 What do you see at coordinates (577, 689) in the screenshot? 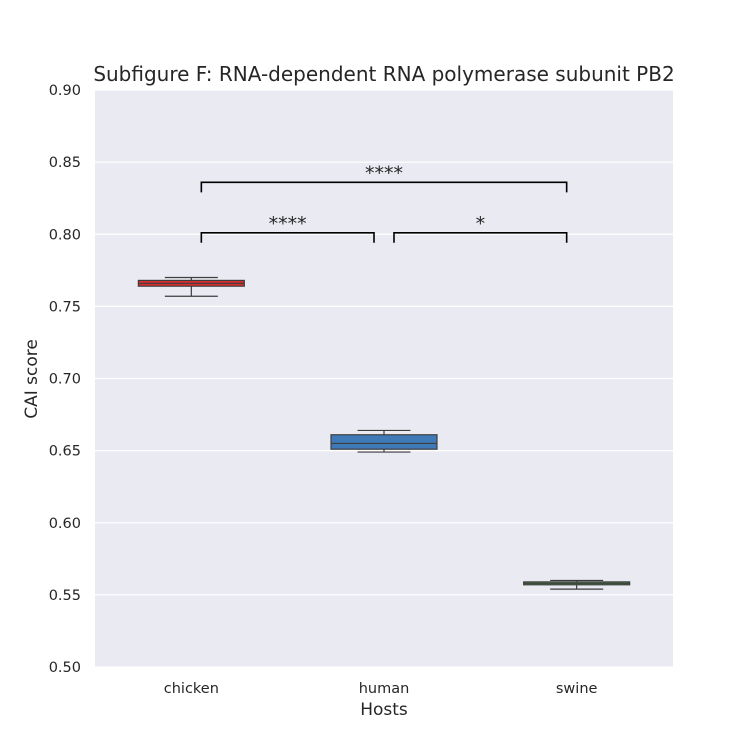
I see `x-tick-label: swine` at bounding box center [577, 689].